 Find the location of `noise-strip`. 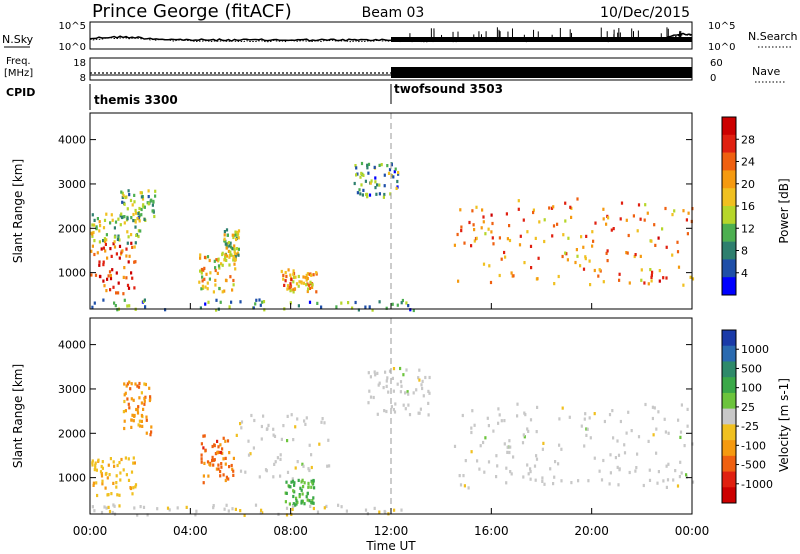

noise-strip is located at coordinates (391, 35).